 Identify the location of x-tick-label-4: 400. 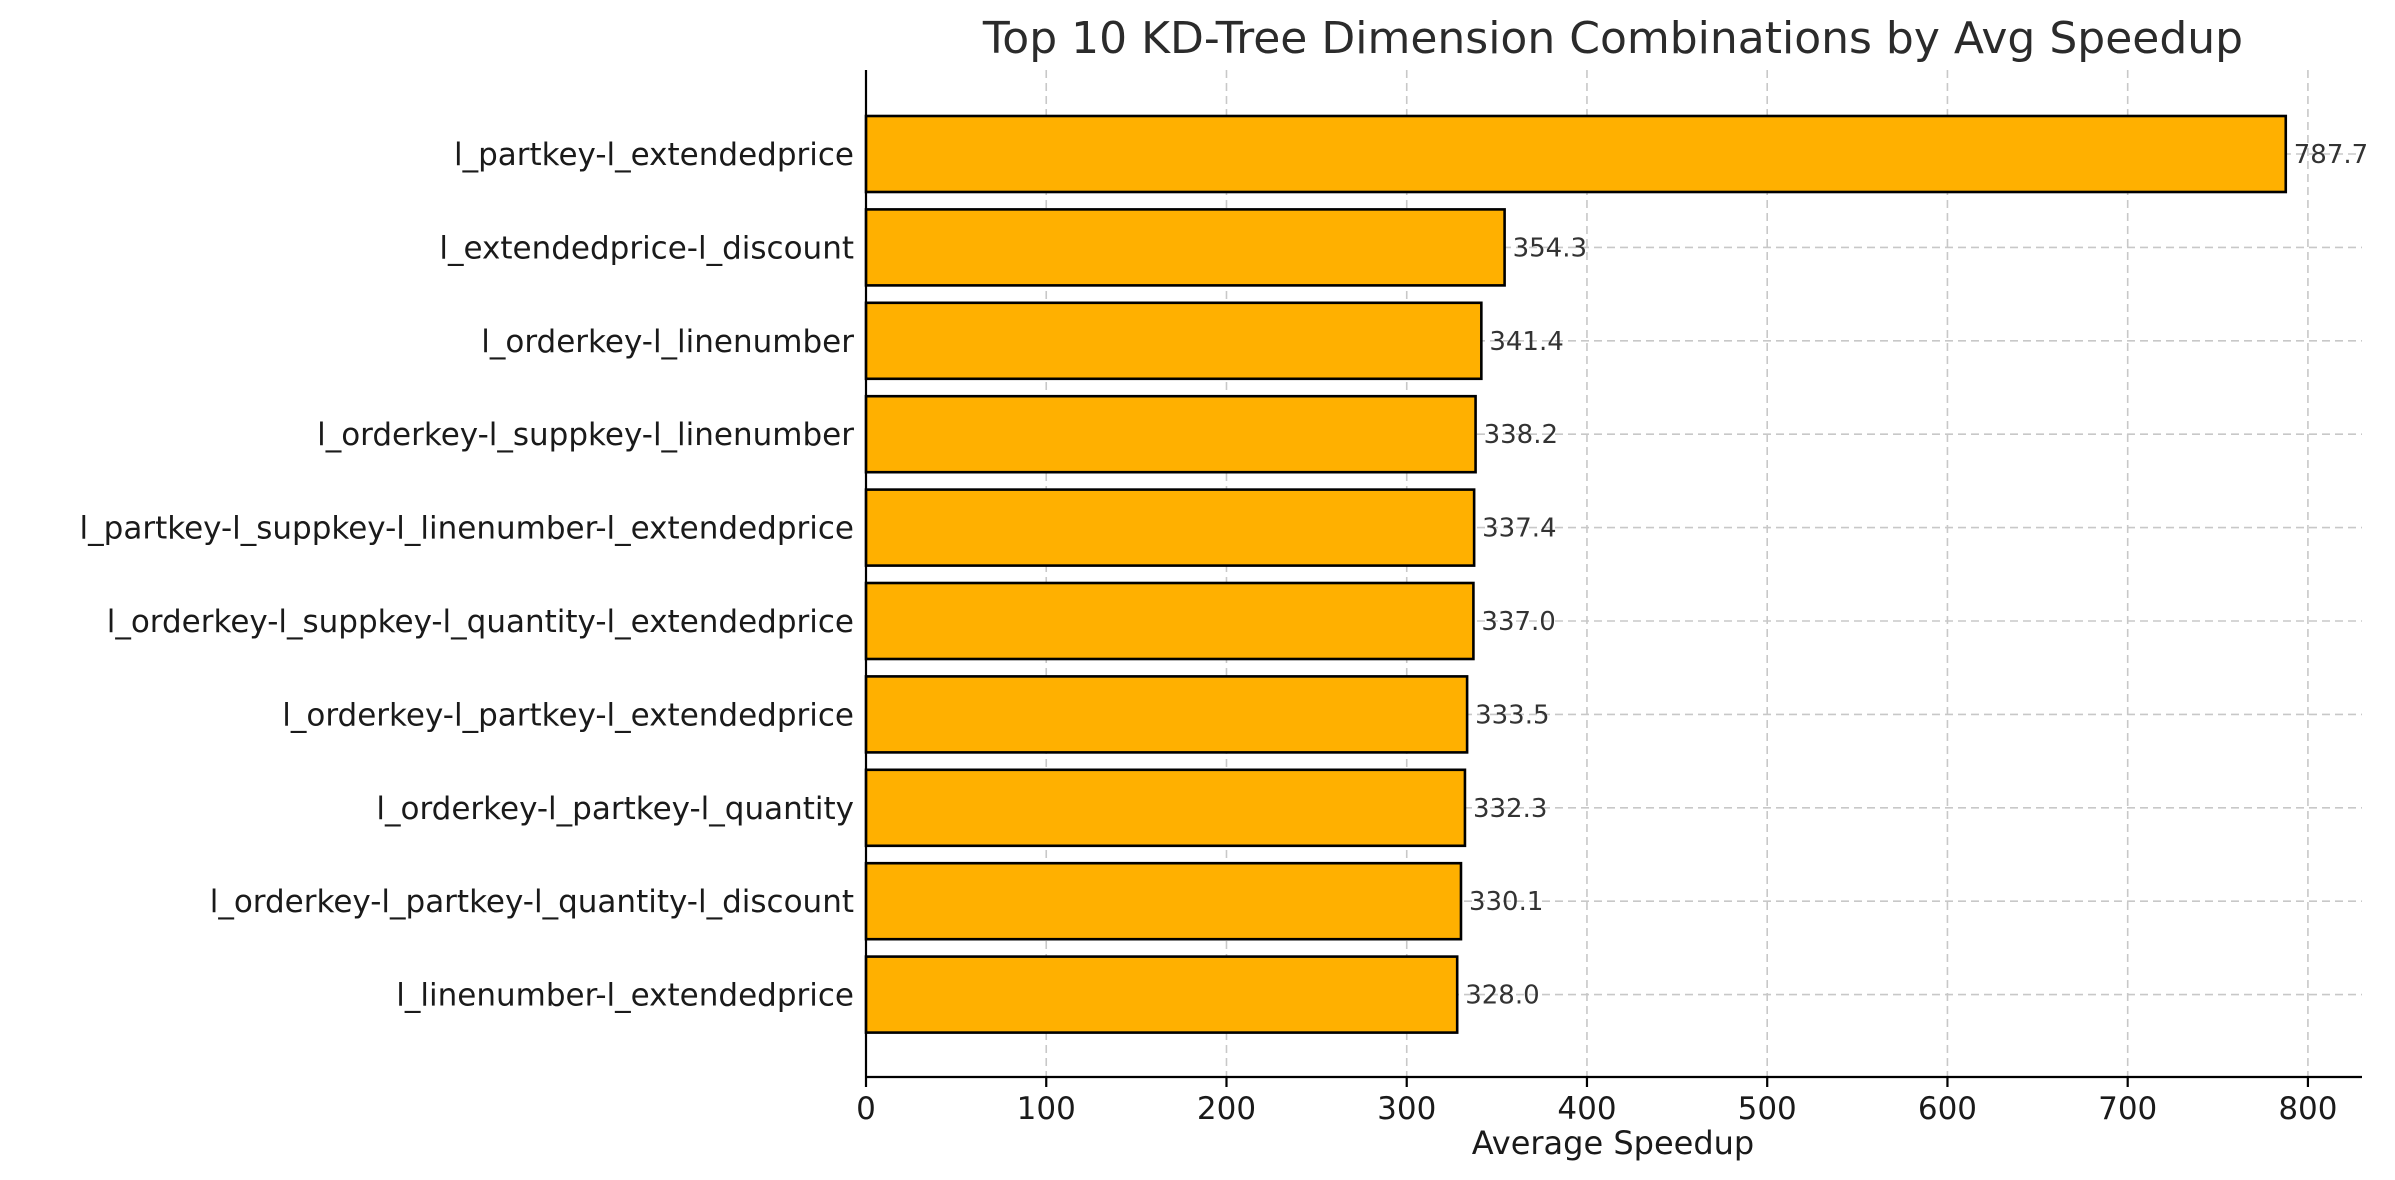
(1586, 1109).